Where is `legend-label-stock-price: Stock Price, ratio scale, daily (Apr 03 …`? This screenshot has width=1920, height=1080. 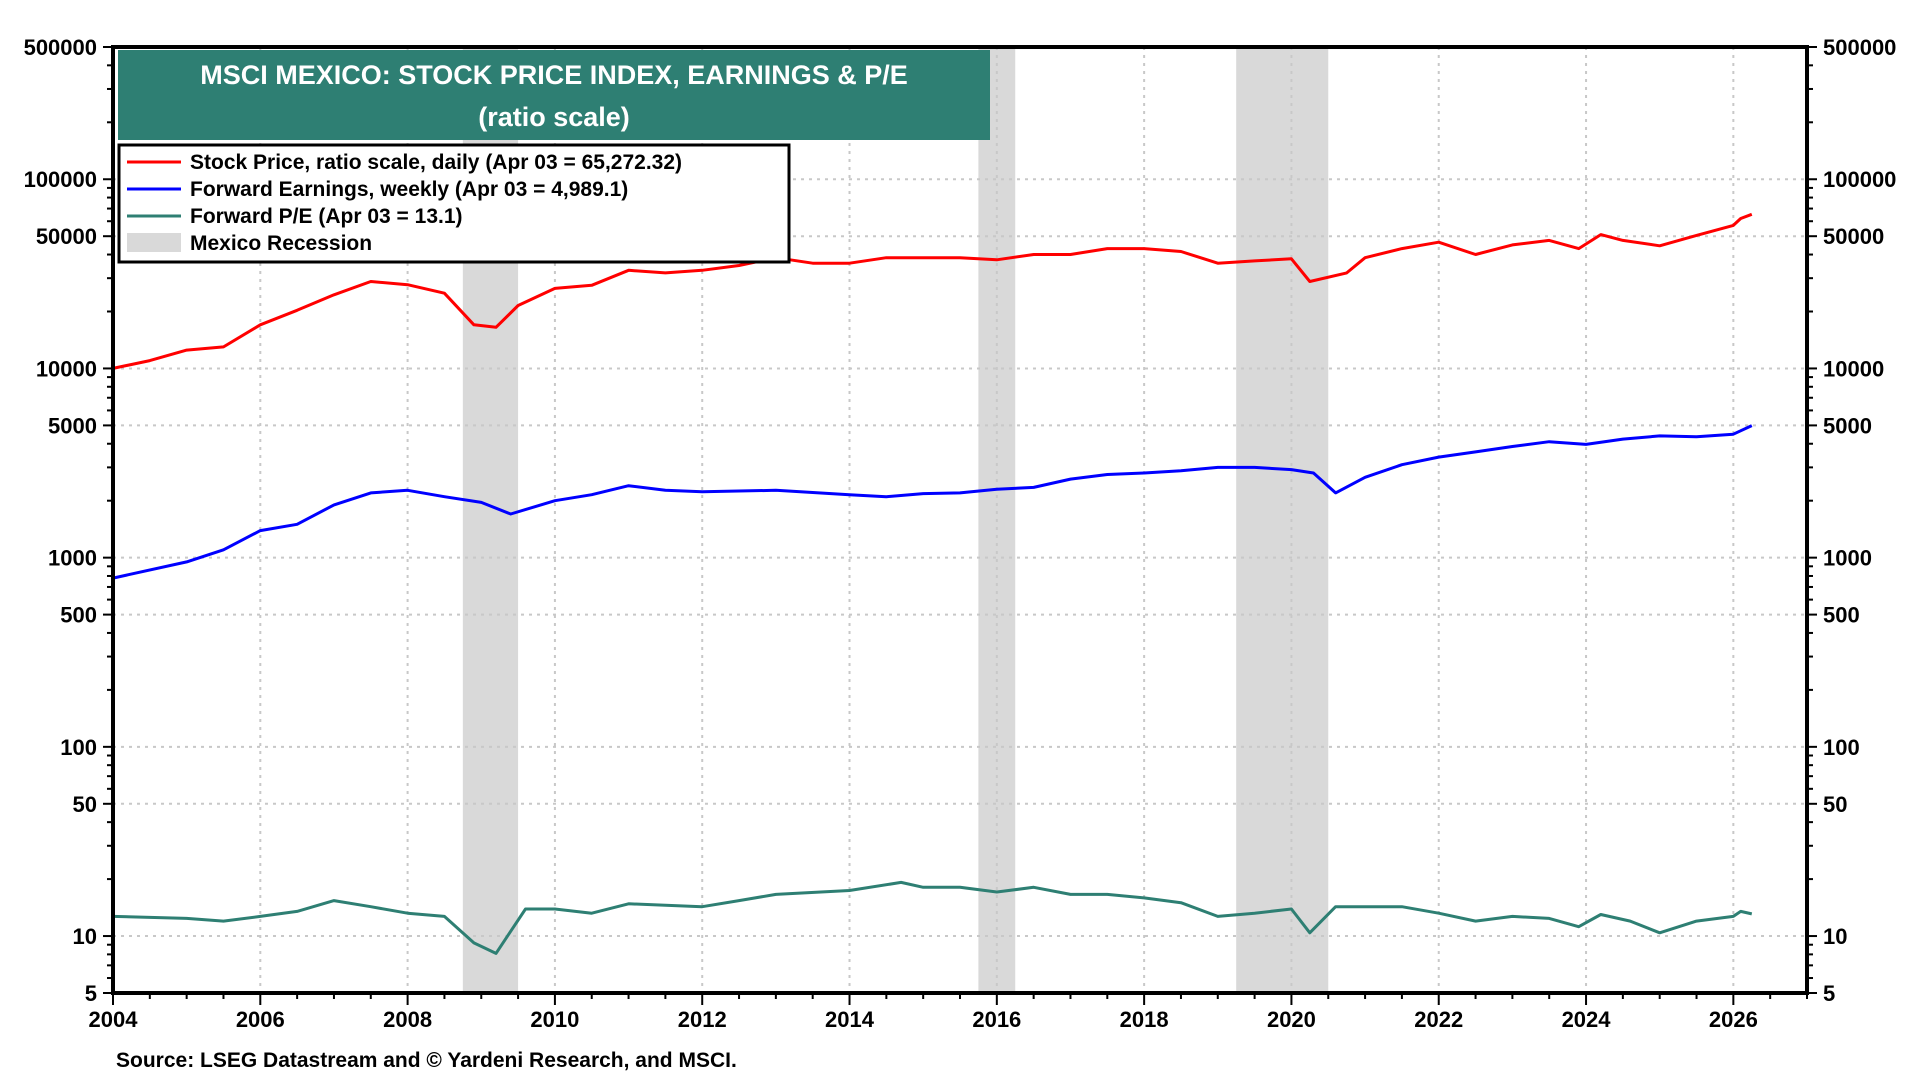 legend-label-stock-price: Stock Price, ratio scale, daily (Apr 03 … is located at coordinates (436, 162).